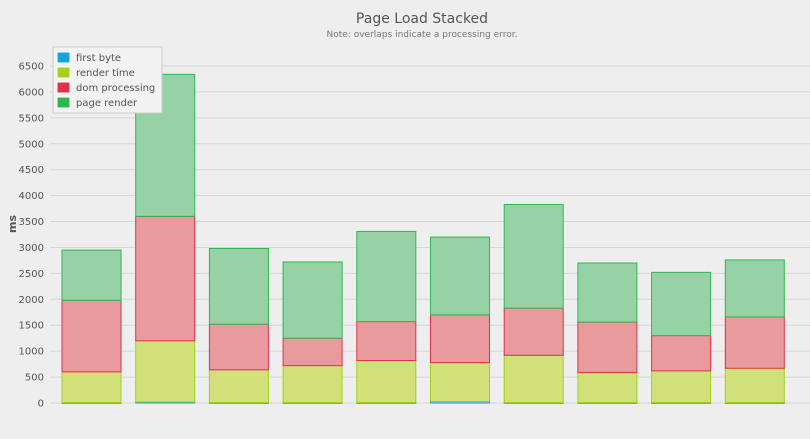 The height and width of the screenshot is (439, 810). I want to click on y-tick-label: 2500, so click(31, 274).